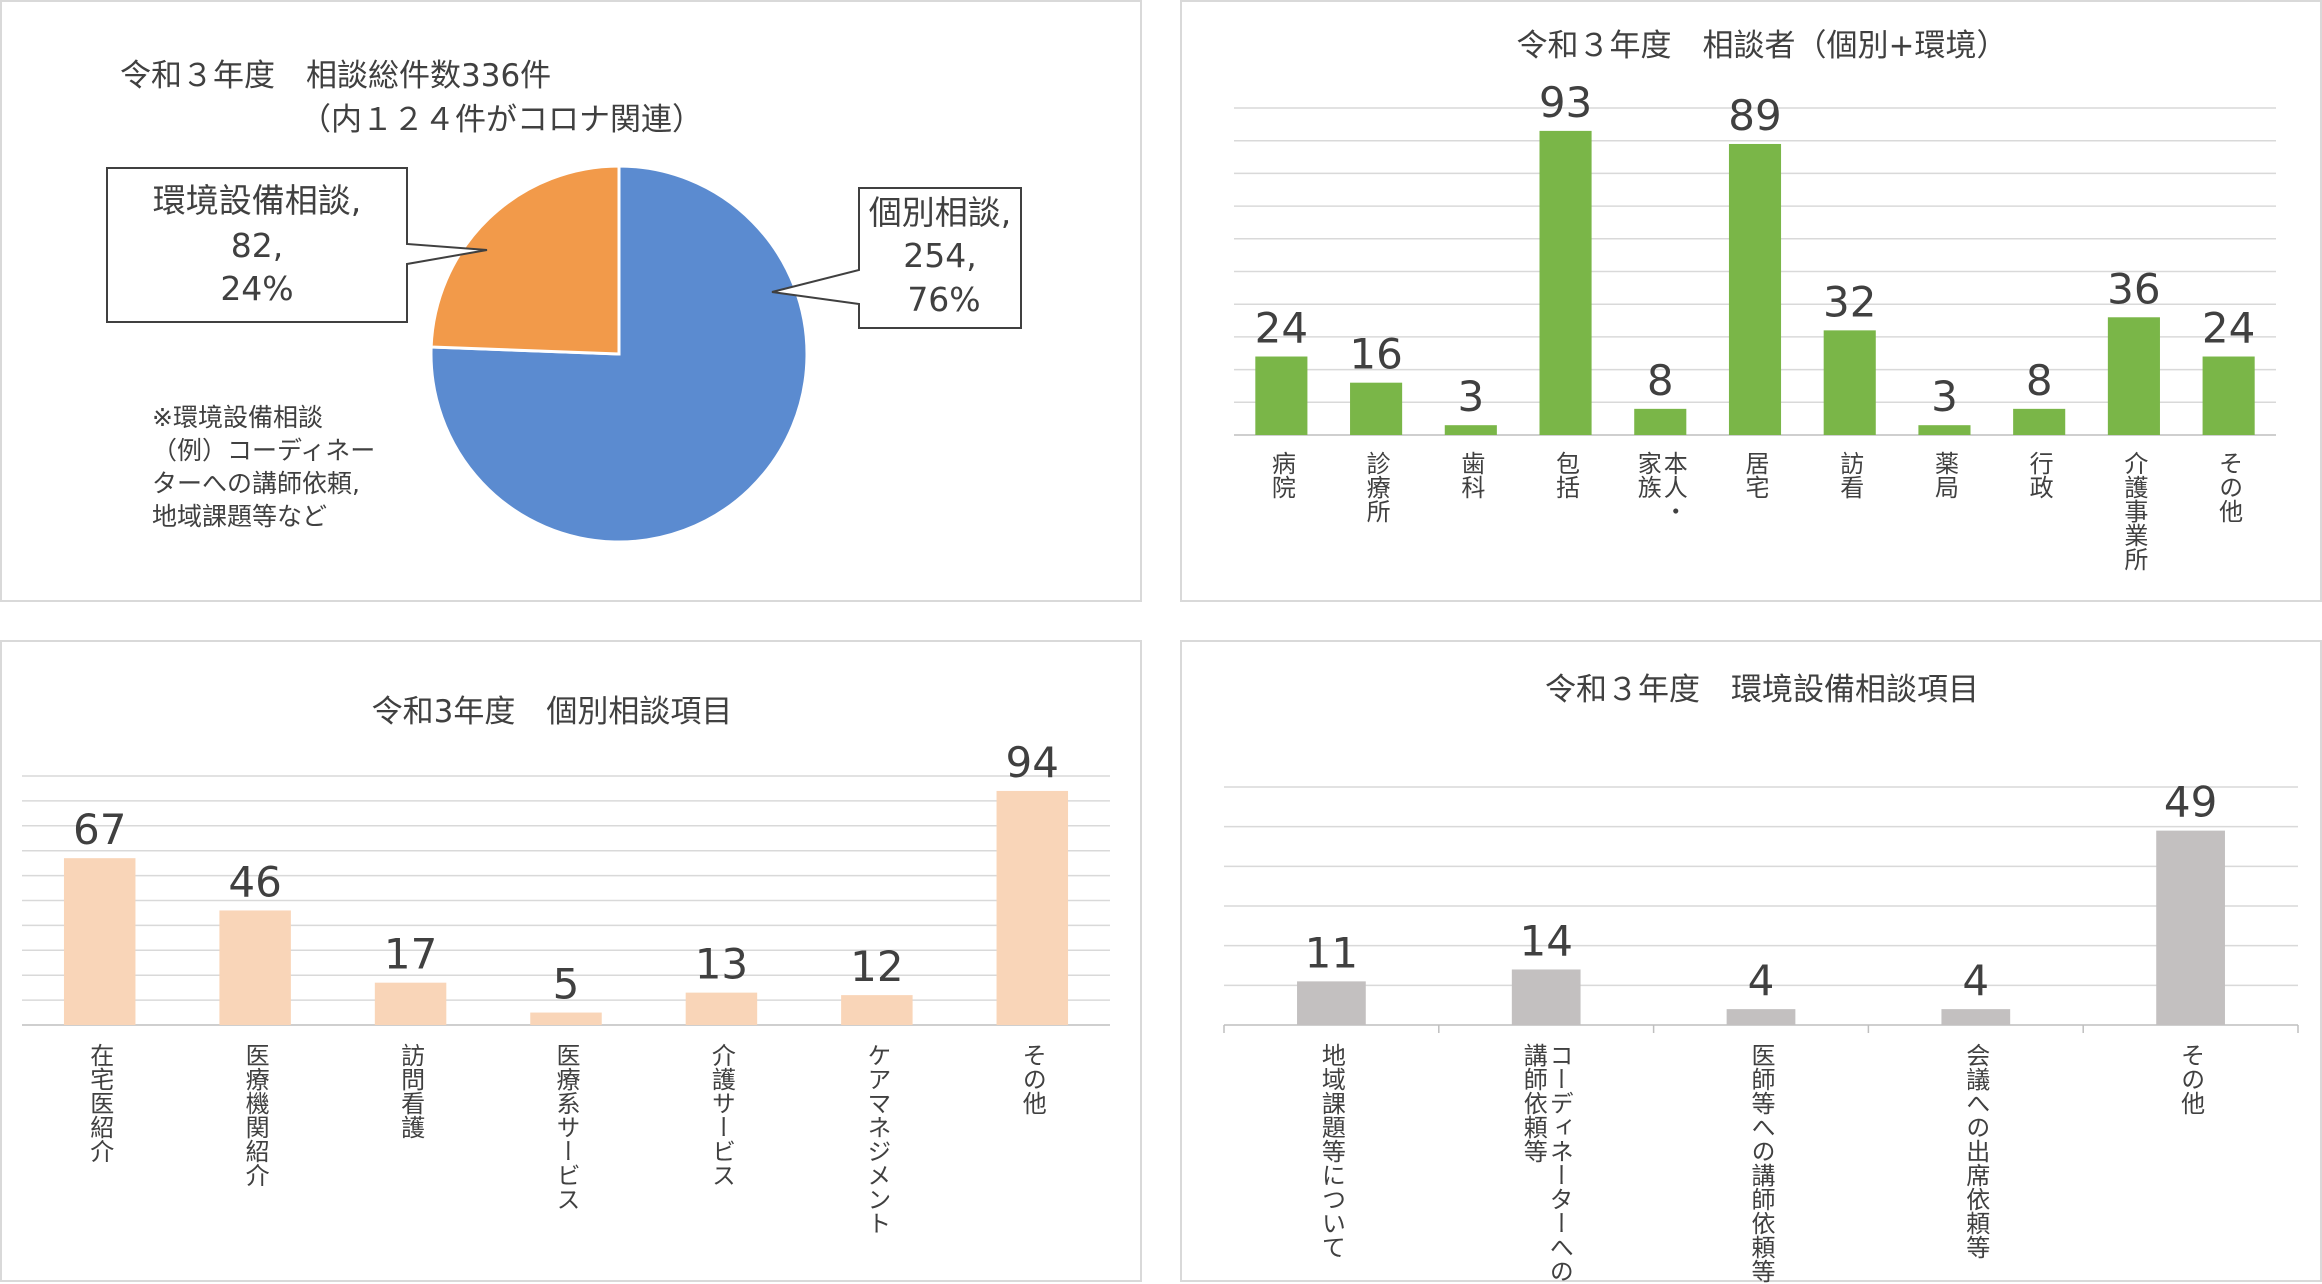 This screenshot has height=1284, width=2322. Describe the element at coordinates (1647, 475) in the screenshot. I see `category-label-4-1: 家族` at that location.